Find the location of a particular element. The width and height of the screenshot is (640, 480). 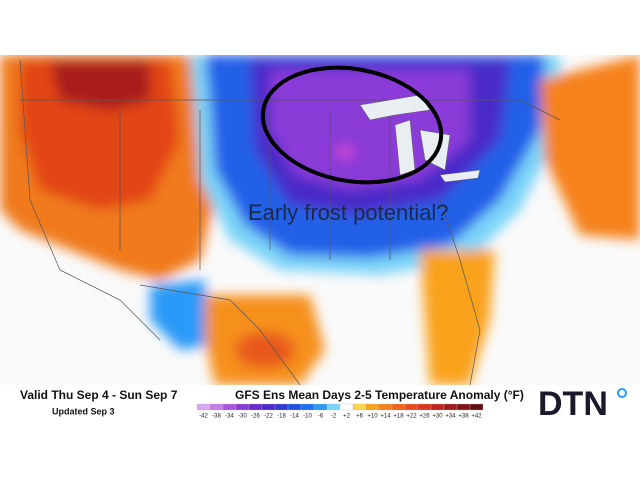

colorbar-label: +30 is located at coordinates (437, 417).